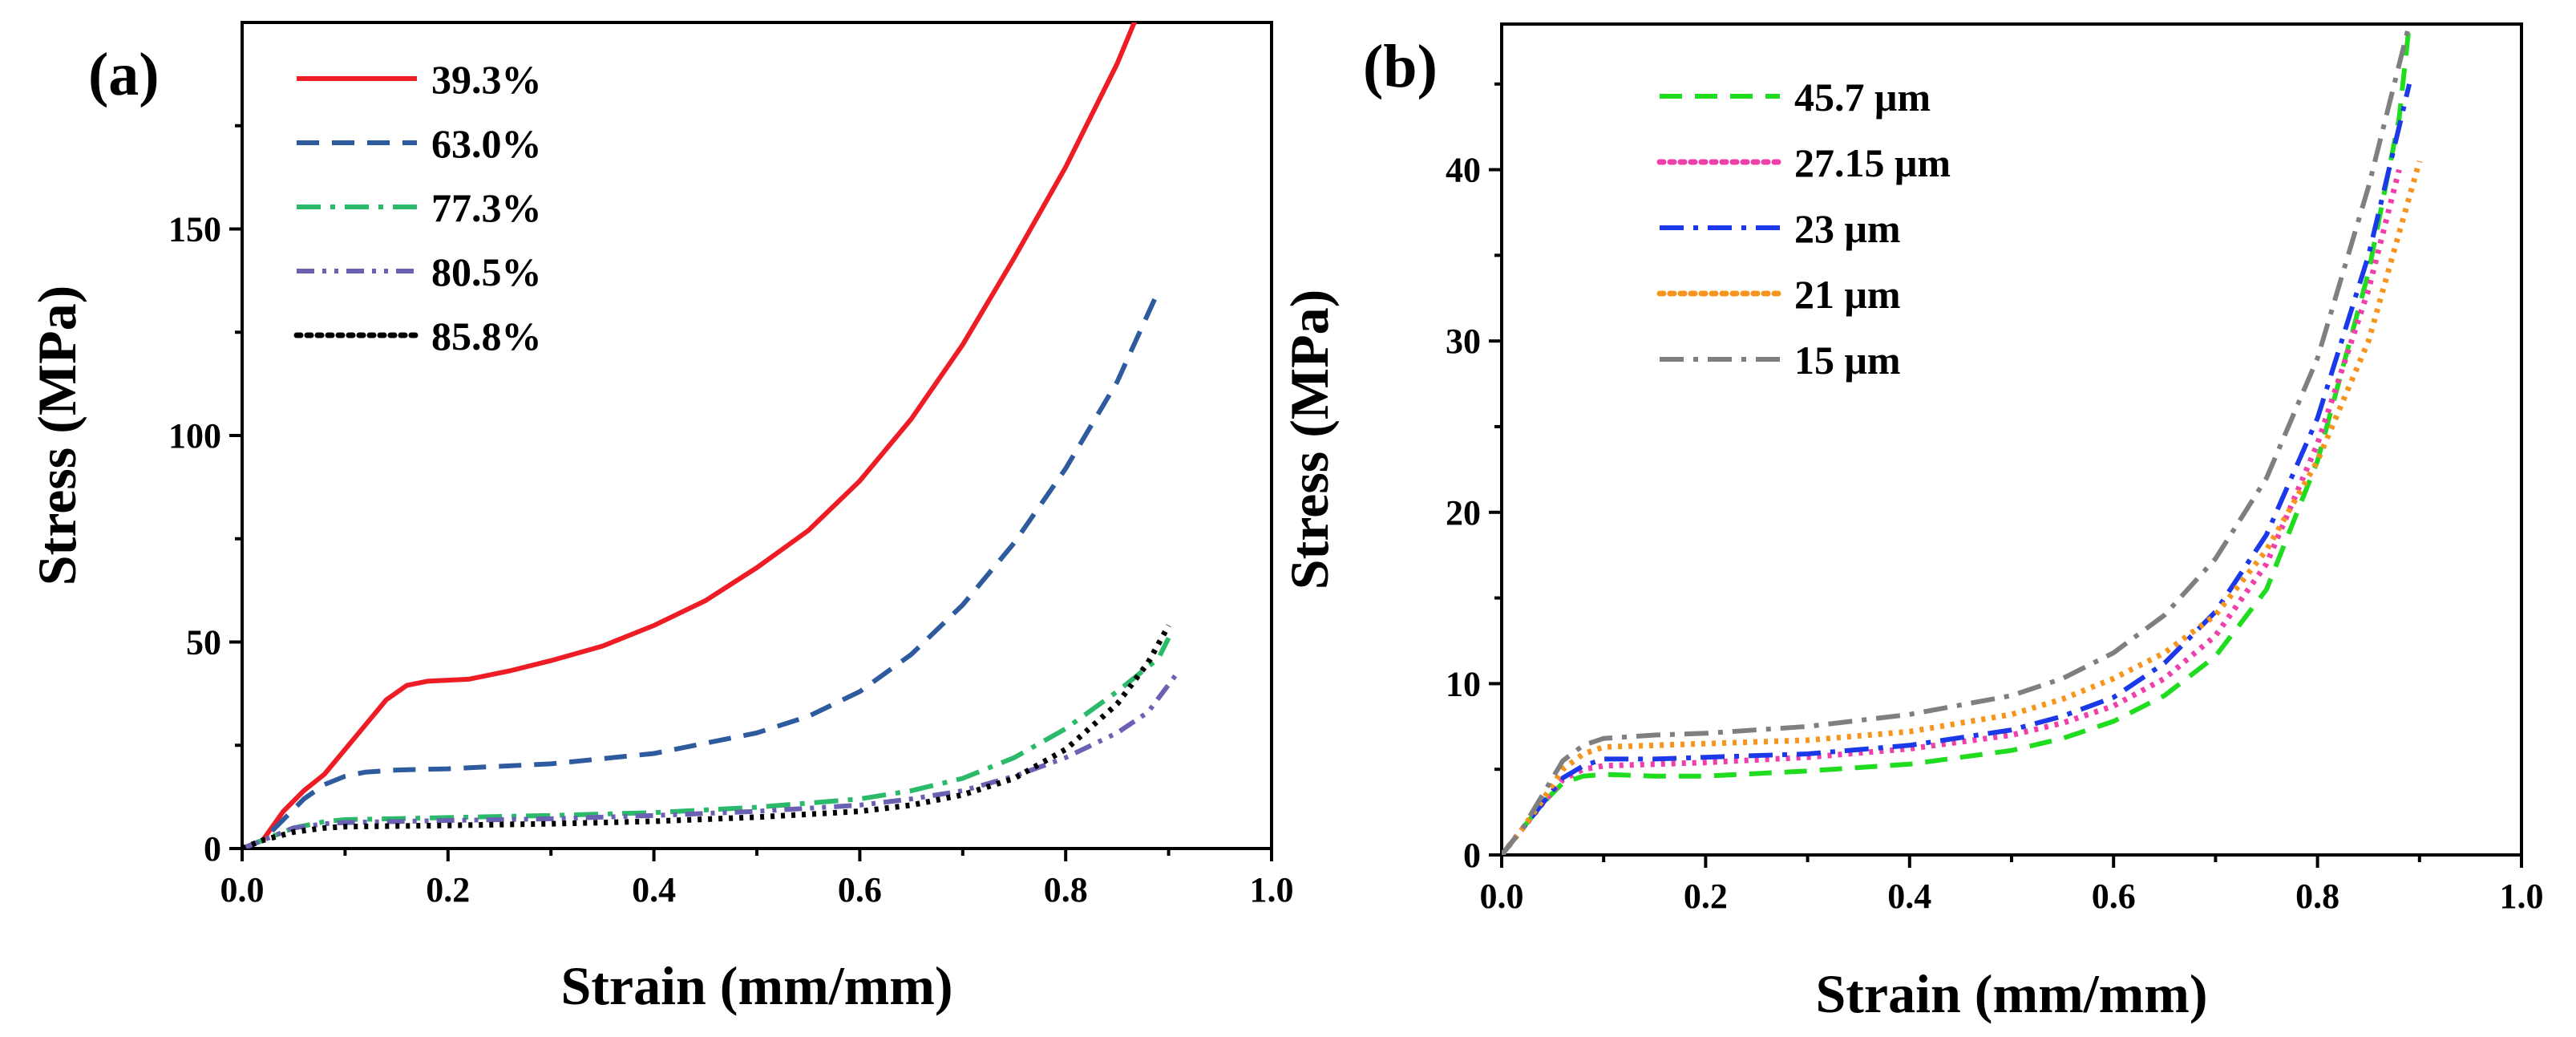  I want to click on panel-label: (b), so click(1400, 66).